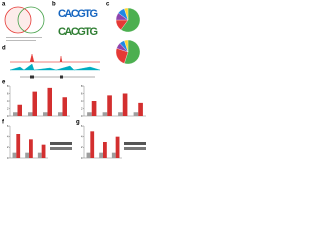 This screenshot has width=320, height=240. I want to click on panel-label: d, so click(4, 49).